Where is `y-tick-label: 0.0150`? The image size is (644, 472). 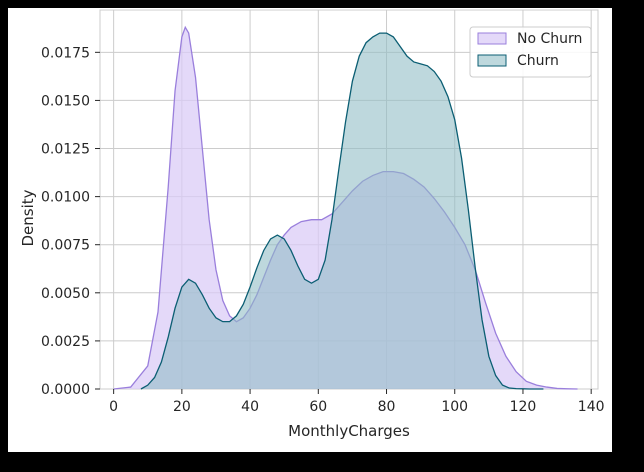 y-tick-label: 0.0150 is located at coordinates (65, 101).